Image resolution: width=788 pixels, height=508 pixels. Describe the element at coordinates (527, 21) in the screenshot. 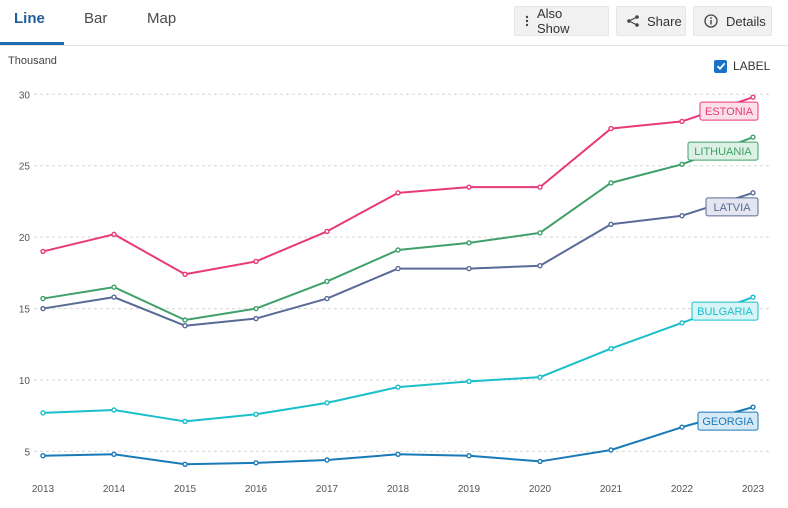

I see `vertical-dots-icon` at that location.